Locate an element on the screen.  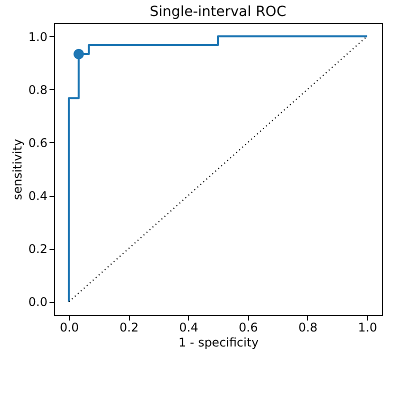
y-tick-label: 0.6 is located at coordinates (38, 143).